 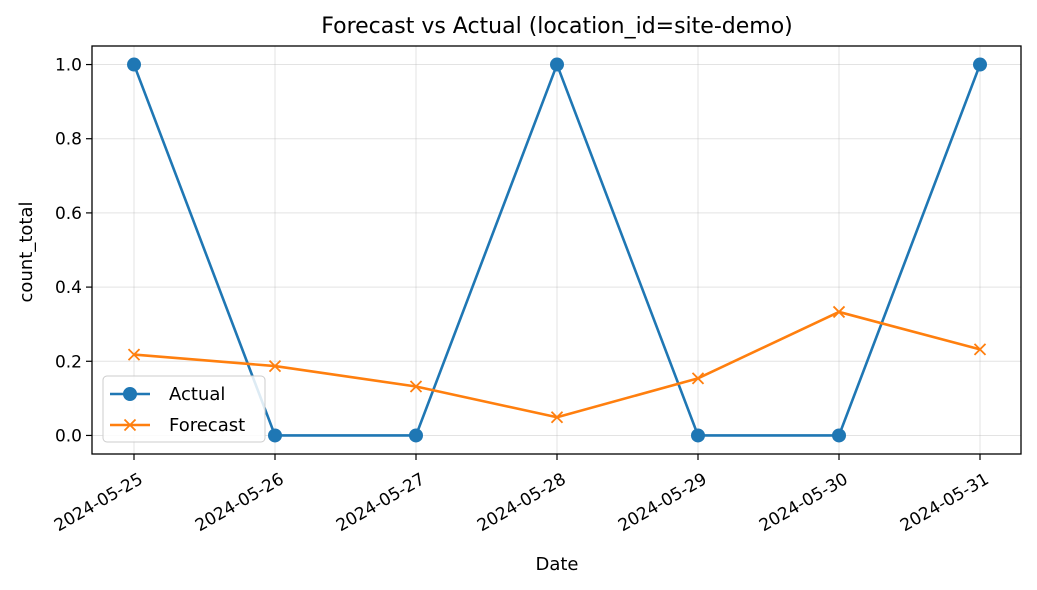 What do you see at coordinates (73, 251) in the screenshot?
I see `y-axis: 0.0 0.2 0.4 0.6 0.8 1.0` at bounding box center [73, 251].